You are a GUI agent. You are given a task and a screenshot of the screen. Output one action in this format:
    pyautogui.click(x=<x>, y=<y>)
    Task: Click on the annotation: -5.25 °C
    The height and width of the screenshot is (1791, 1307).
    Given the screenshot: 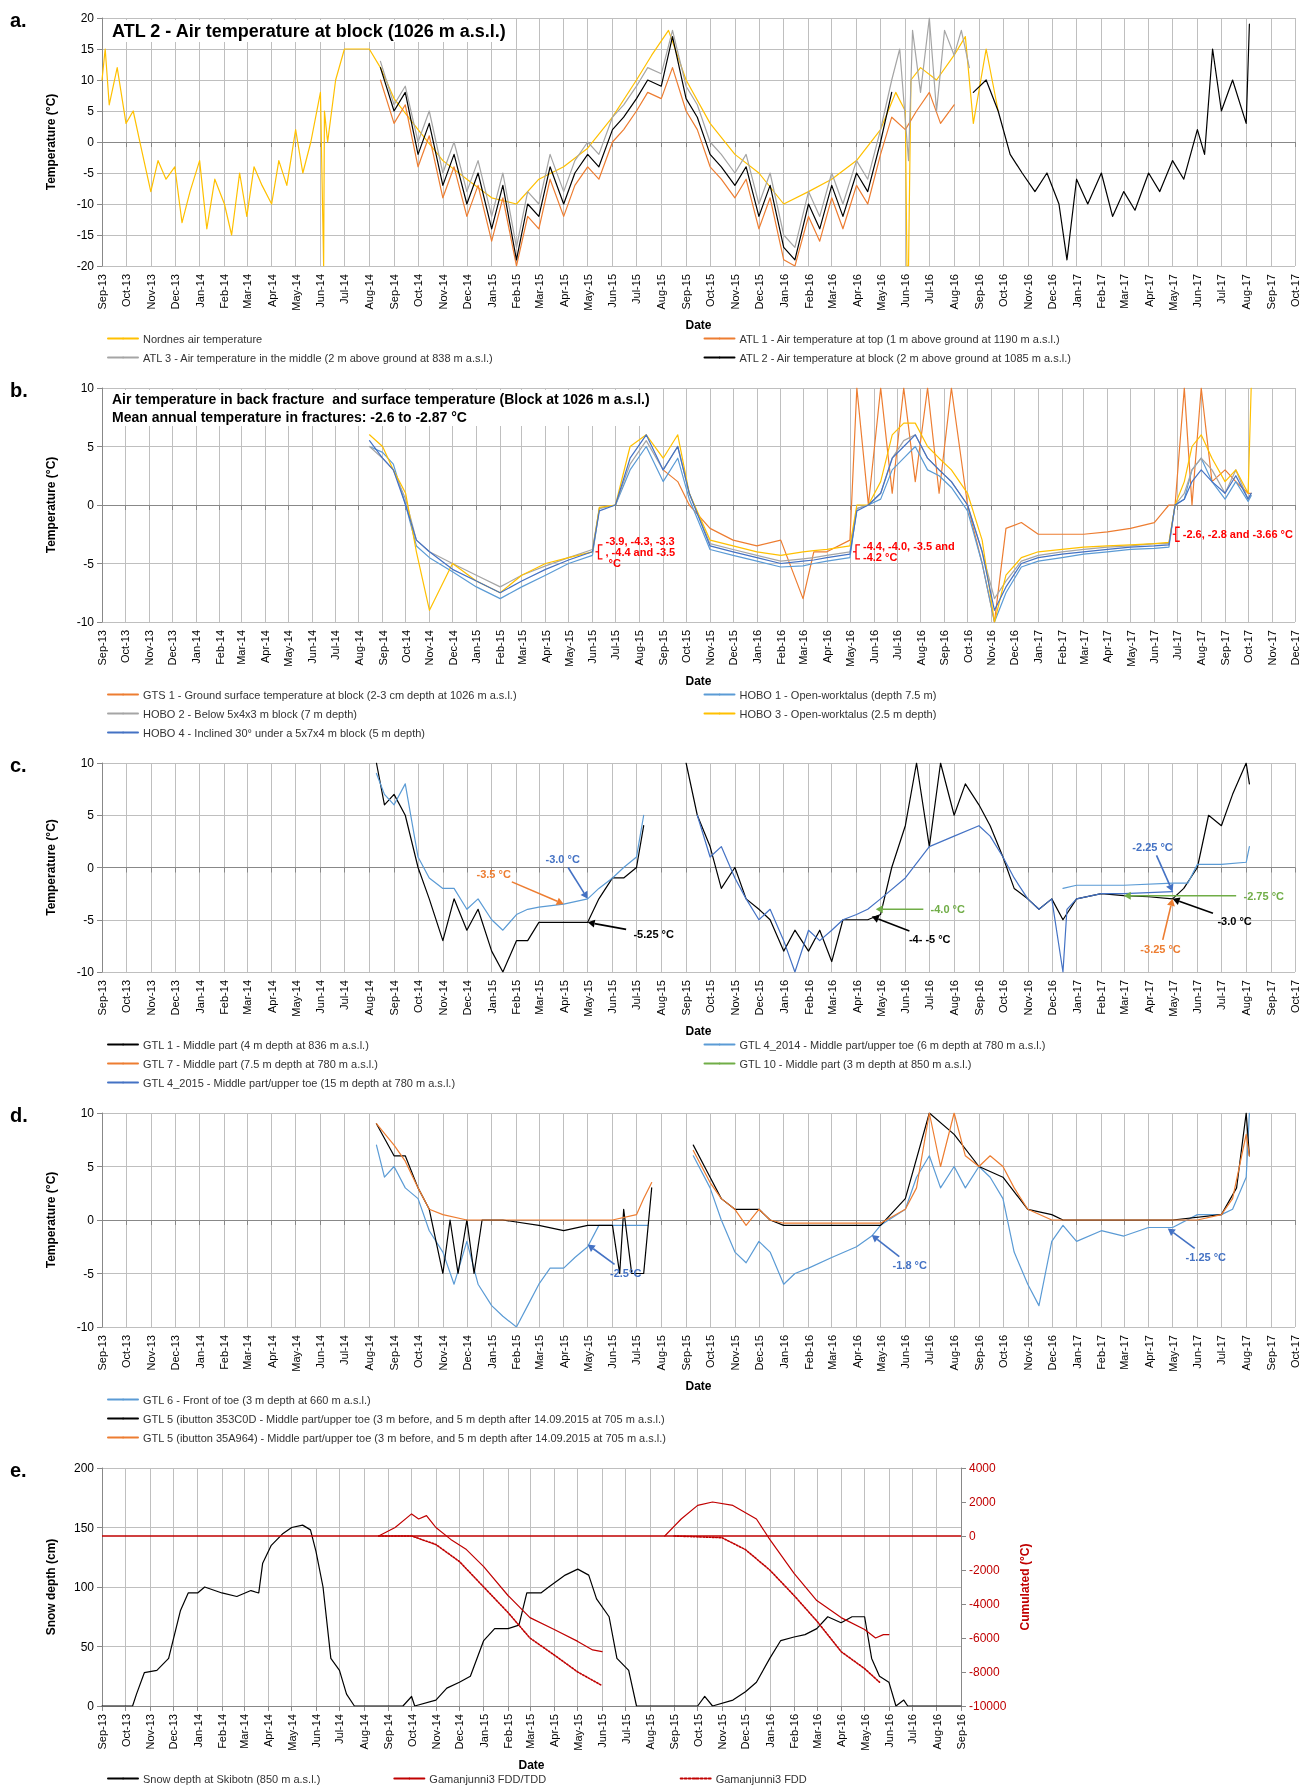 What is the action you would take?
    pyautogui.click(x=653, y=934)
    